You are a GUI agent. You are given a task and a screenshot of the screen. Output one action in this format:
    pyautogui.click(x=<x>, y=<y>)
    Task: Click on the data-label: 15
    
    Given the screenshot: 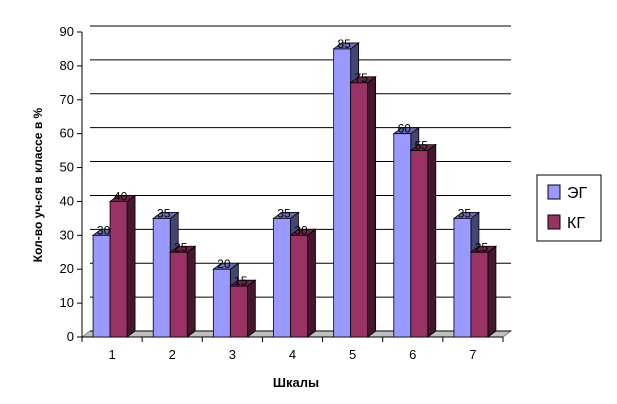 What is the action you would take?
    pyautogui.click(x=241, y=281)
    